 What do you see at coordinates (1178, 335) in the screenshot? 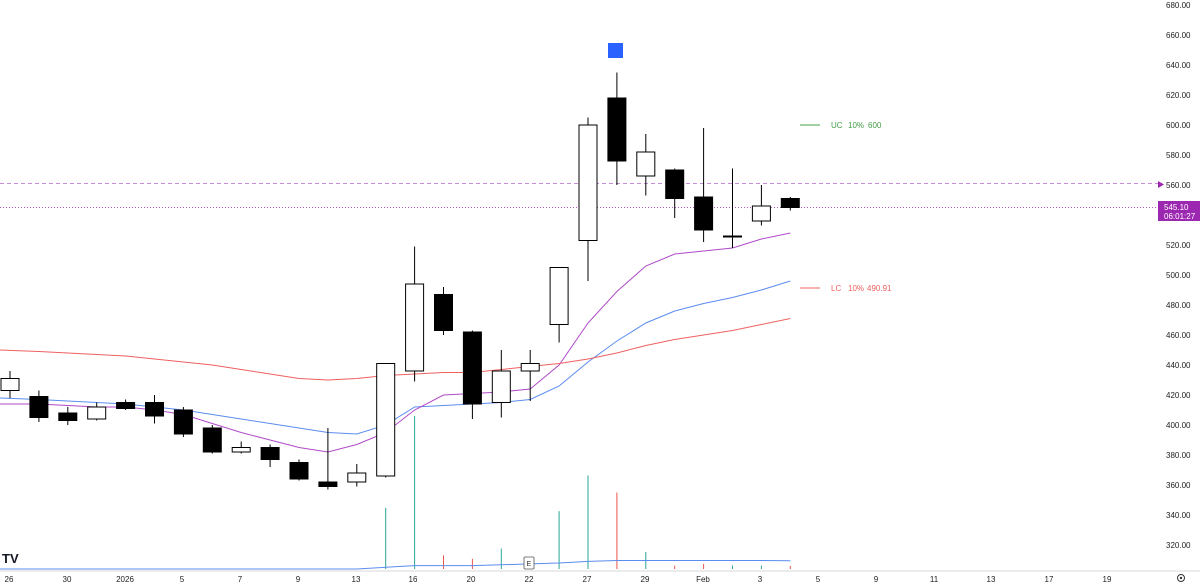
I see `price-tick-label: 460.00` at bounding box center [1178, 335].